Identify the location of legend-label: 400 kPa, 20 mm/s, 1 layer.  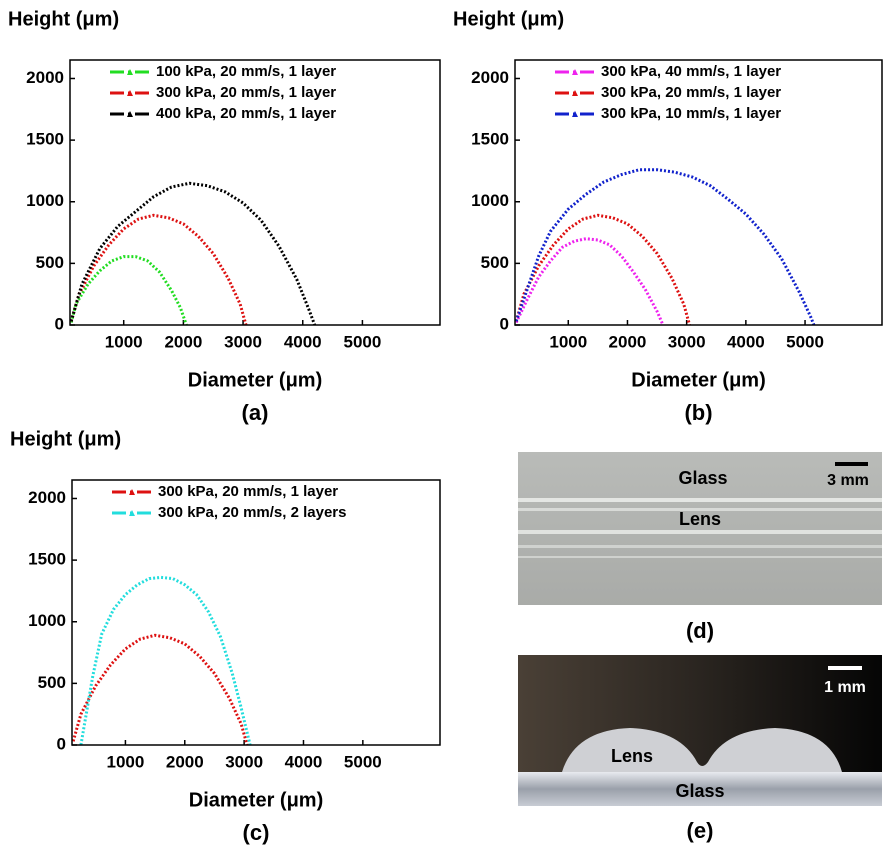
(246, 113).